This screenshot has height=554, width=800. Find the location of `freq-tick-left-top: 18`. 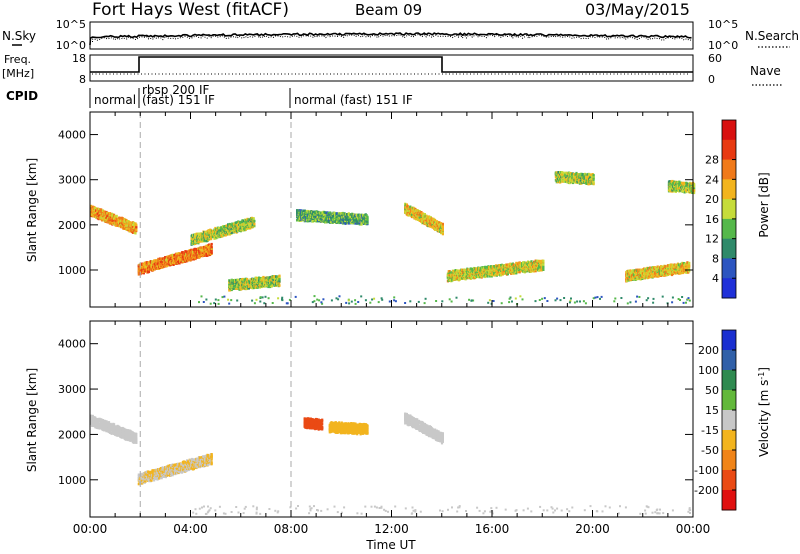

freq-tick-left-top: 18 is located at coordinates (79, 58).